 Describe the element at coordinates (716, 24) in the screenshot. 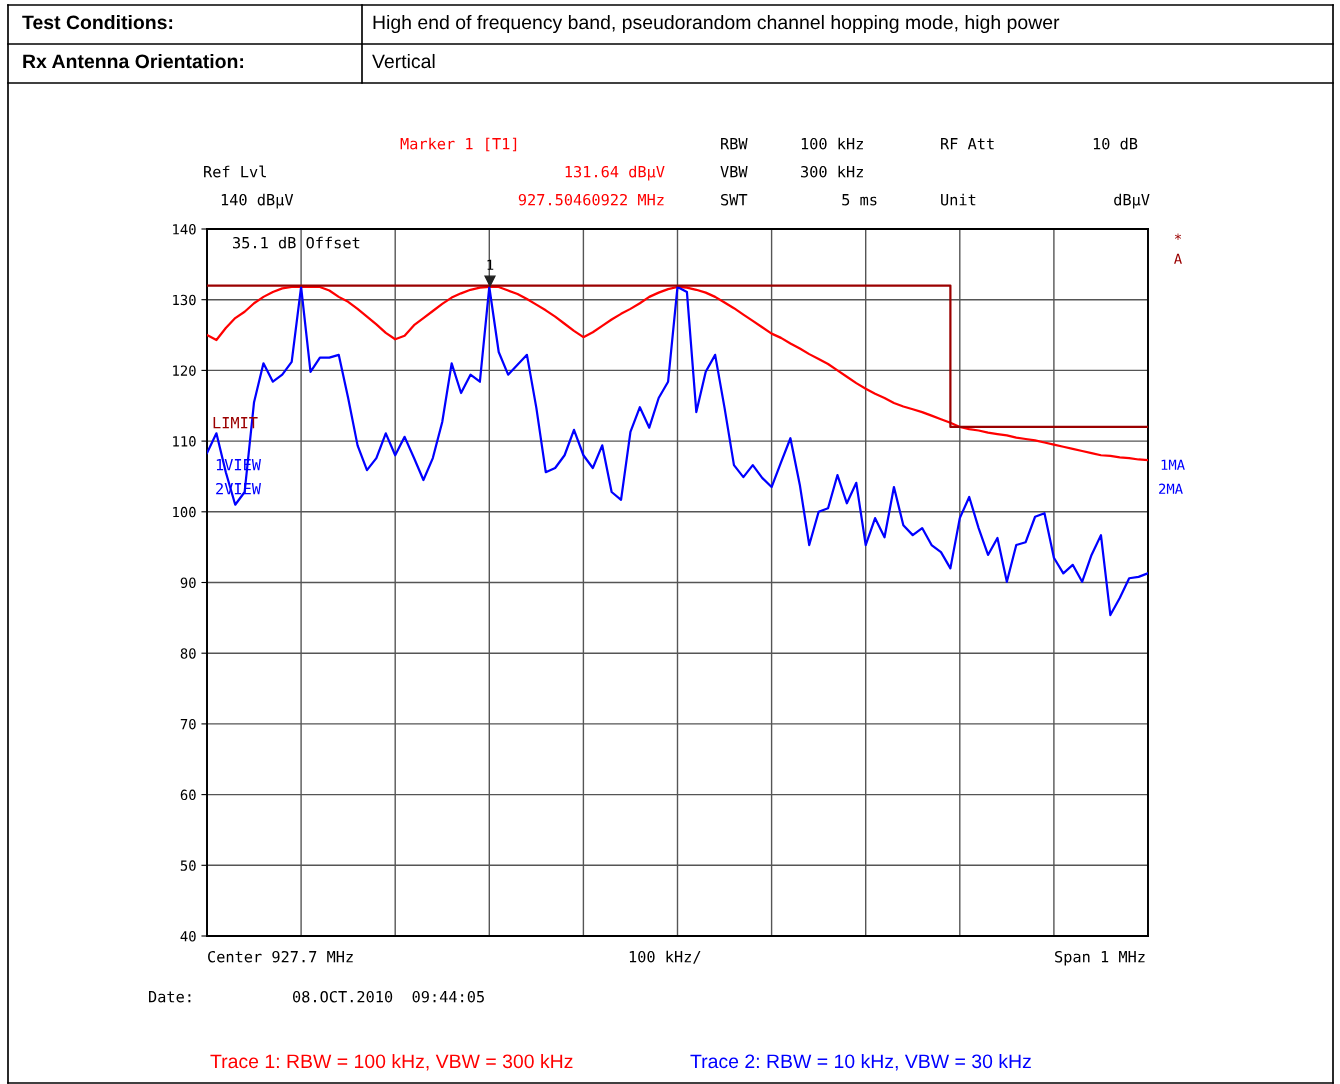

I see `text: High end of frequency band, pseudorandom channel hopping mode, high power` at that location.